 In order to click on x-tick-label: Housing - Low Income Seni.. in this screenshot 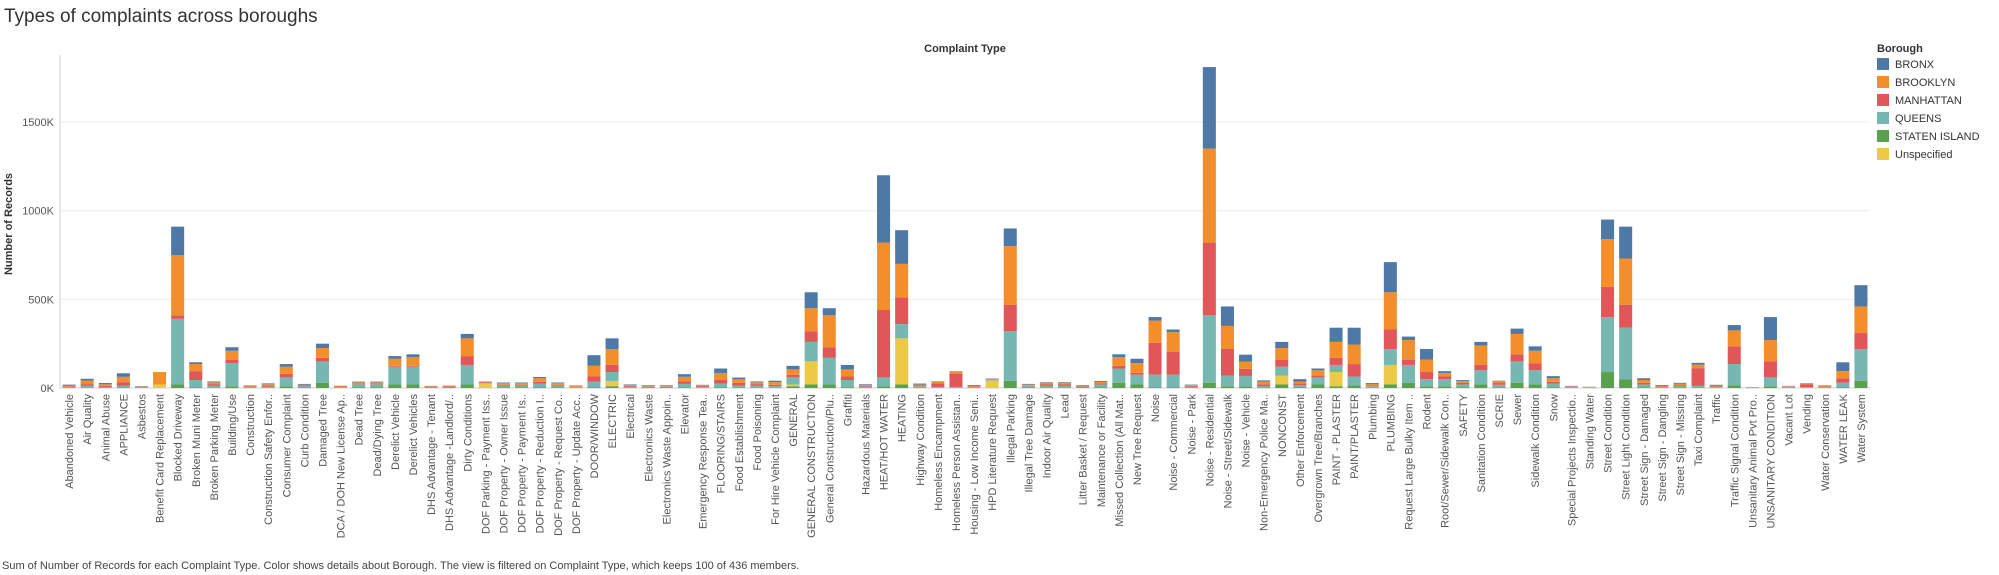, I will do `click(975, 464)`.